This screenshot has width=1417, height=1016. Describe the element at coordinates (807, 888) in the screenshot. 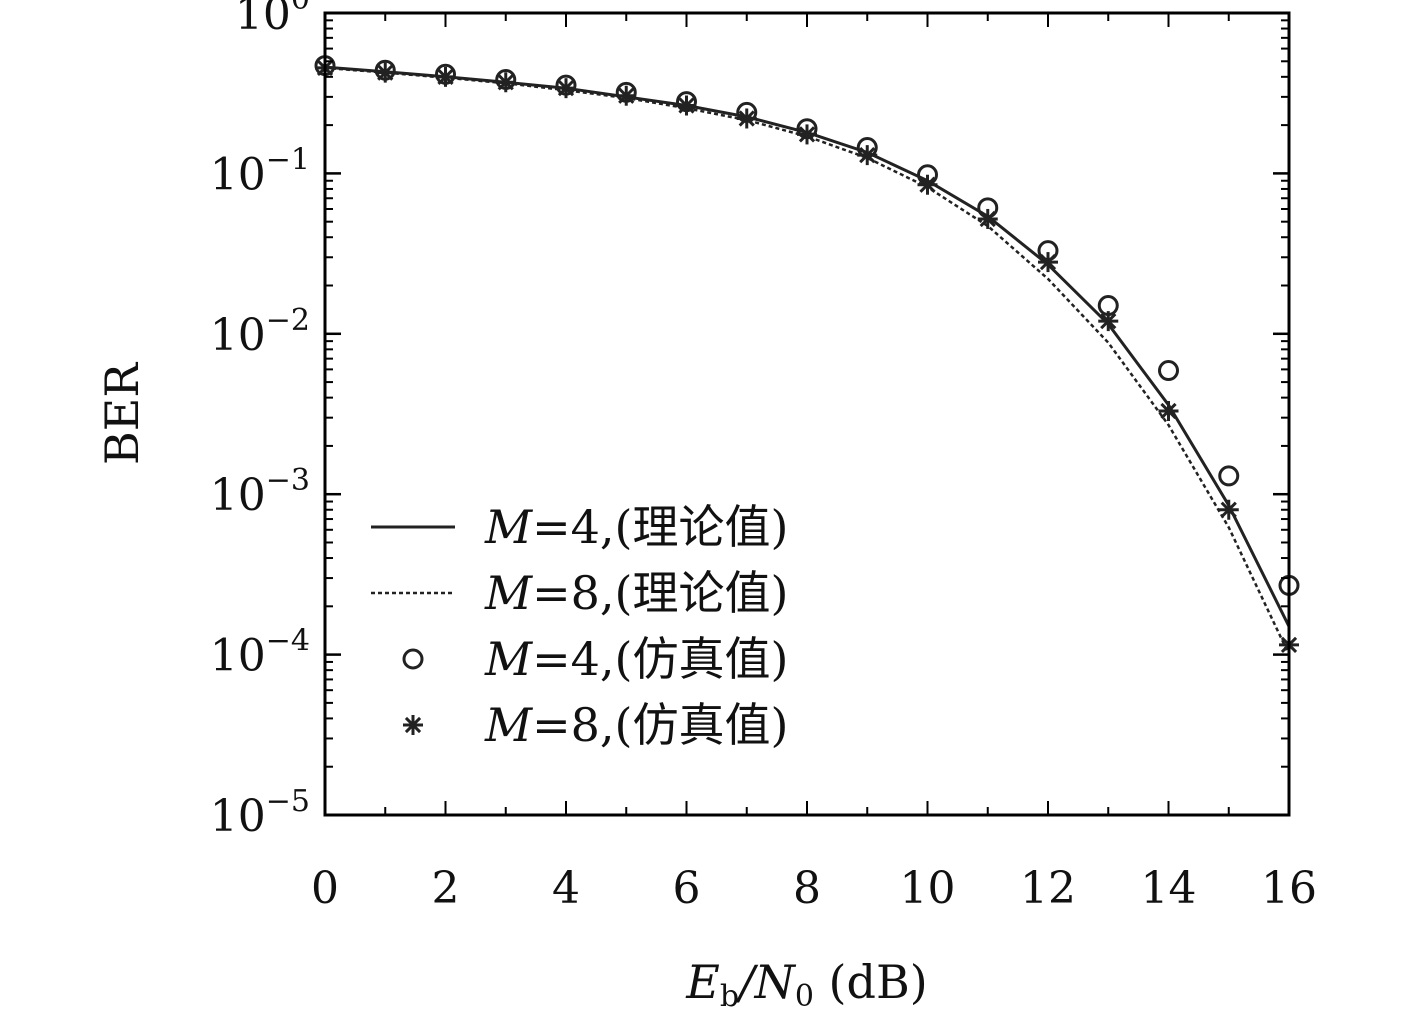

I see `x-tick-label: 8` at that location.